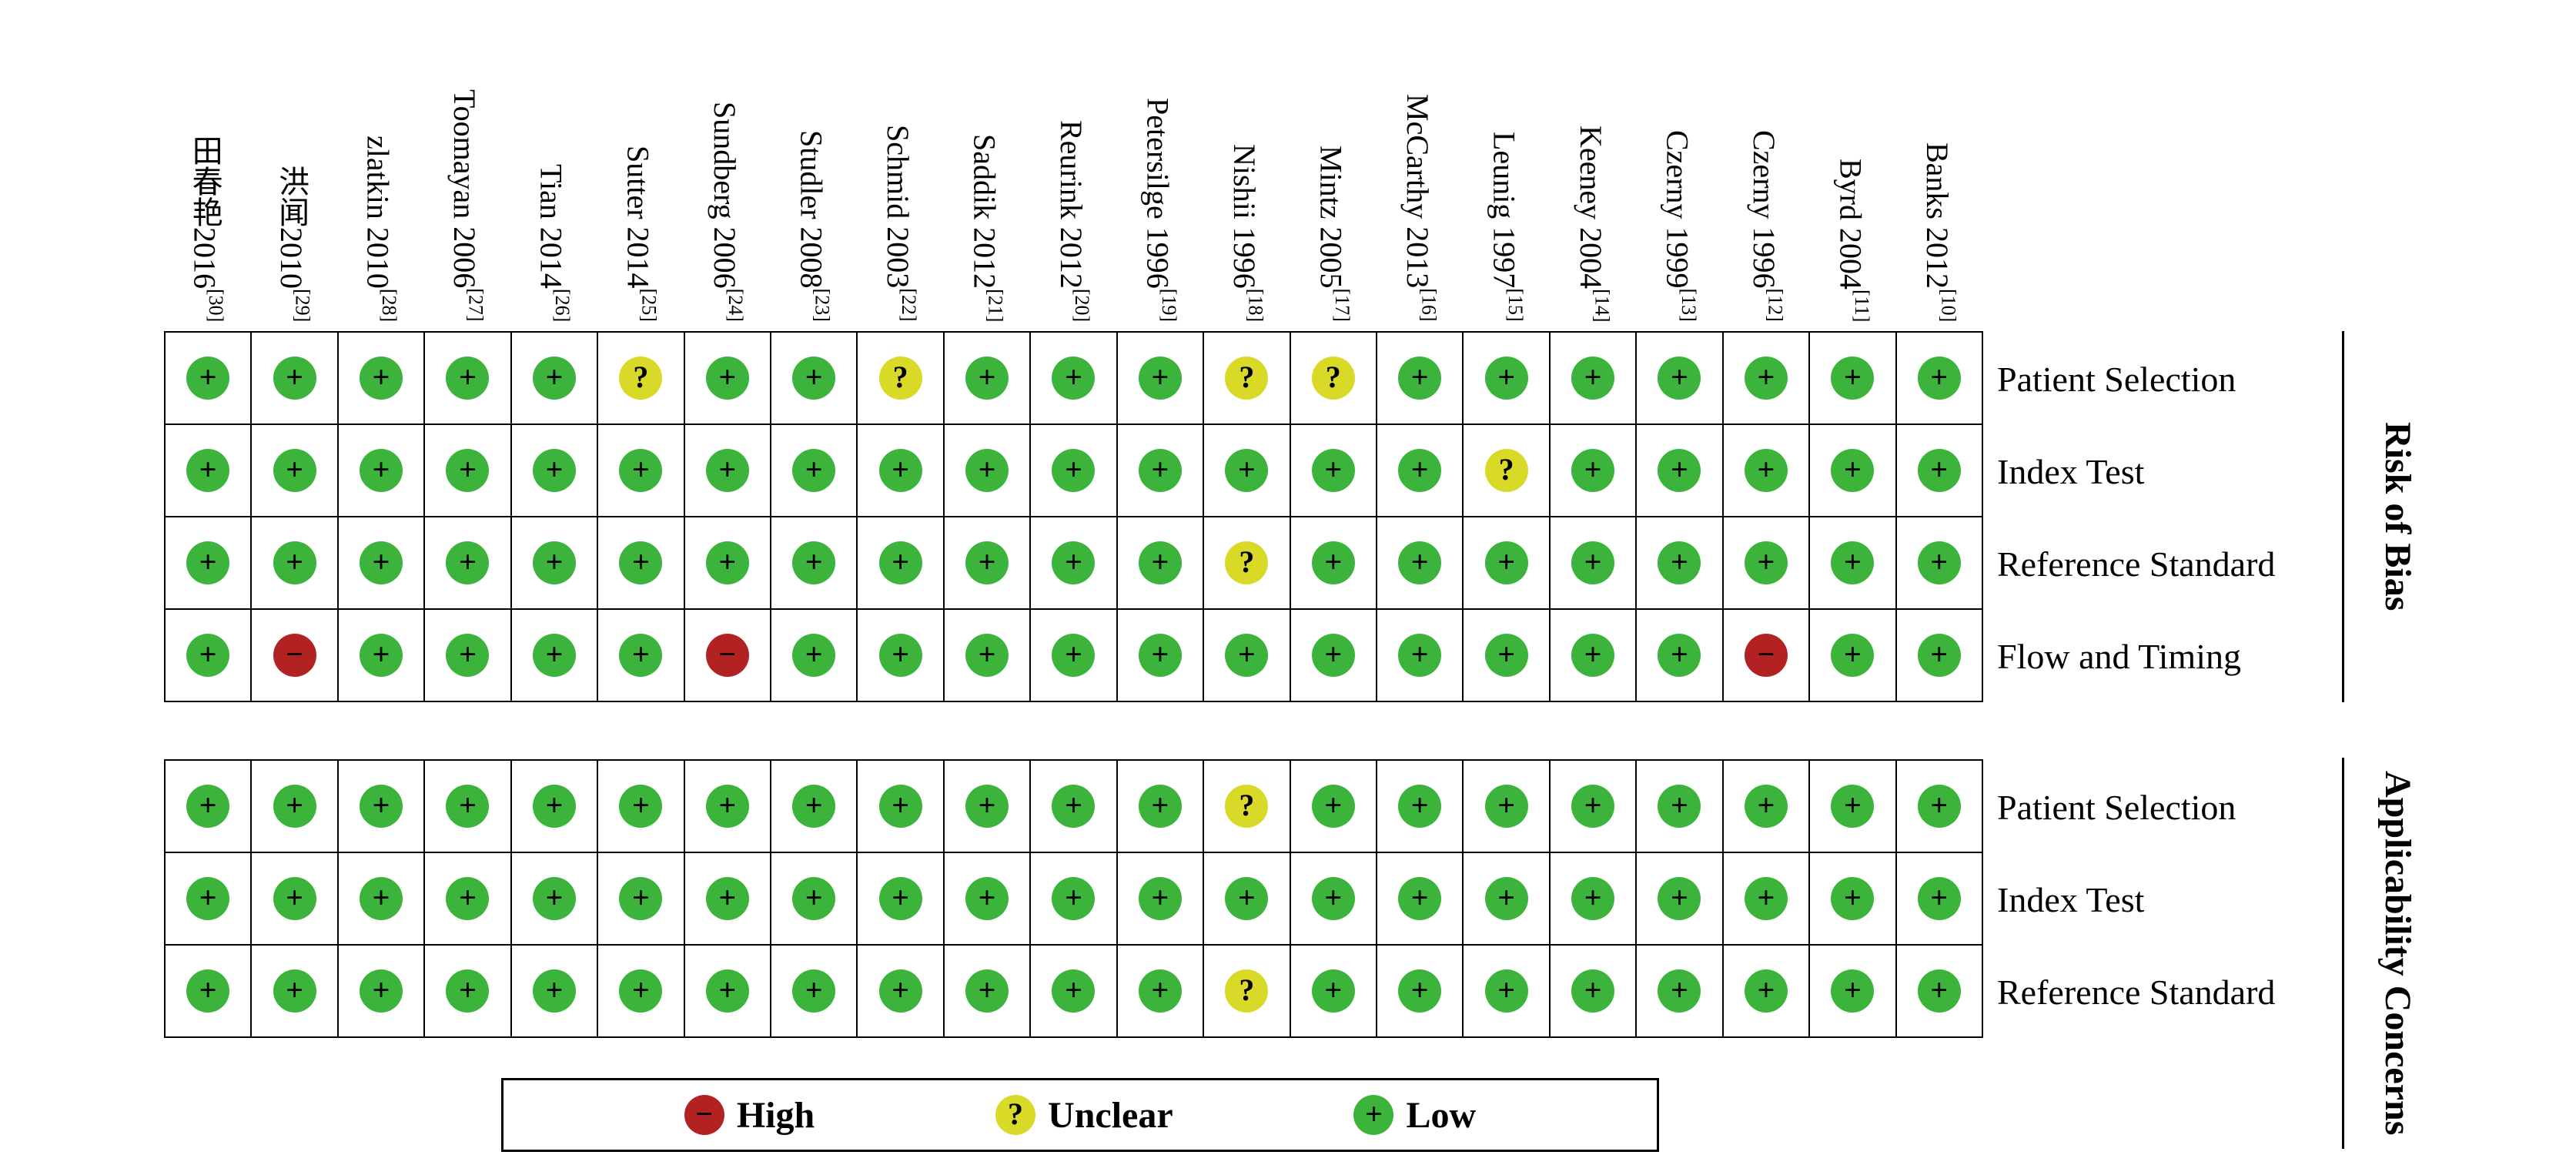 This screenshot has height=1155, width=2576. What do you see at coordinates (465, 189) in the screenshot?
I see `study-name: Toomayan 2006` at bounding box center [465, 189].